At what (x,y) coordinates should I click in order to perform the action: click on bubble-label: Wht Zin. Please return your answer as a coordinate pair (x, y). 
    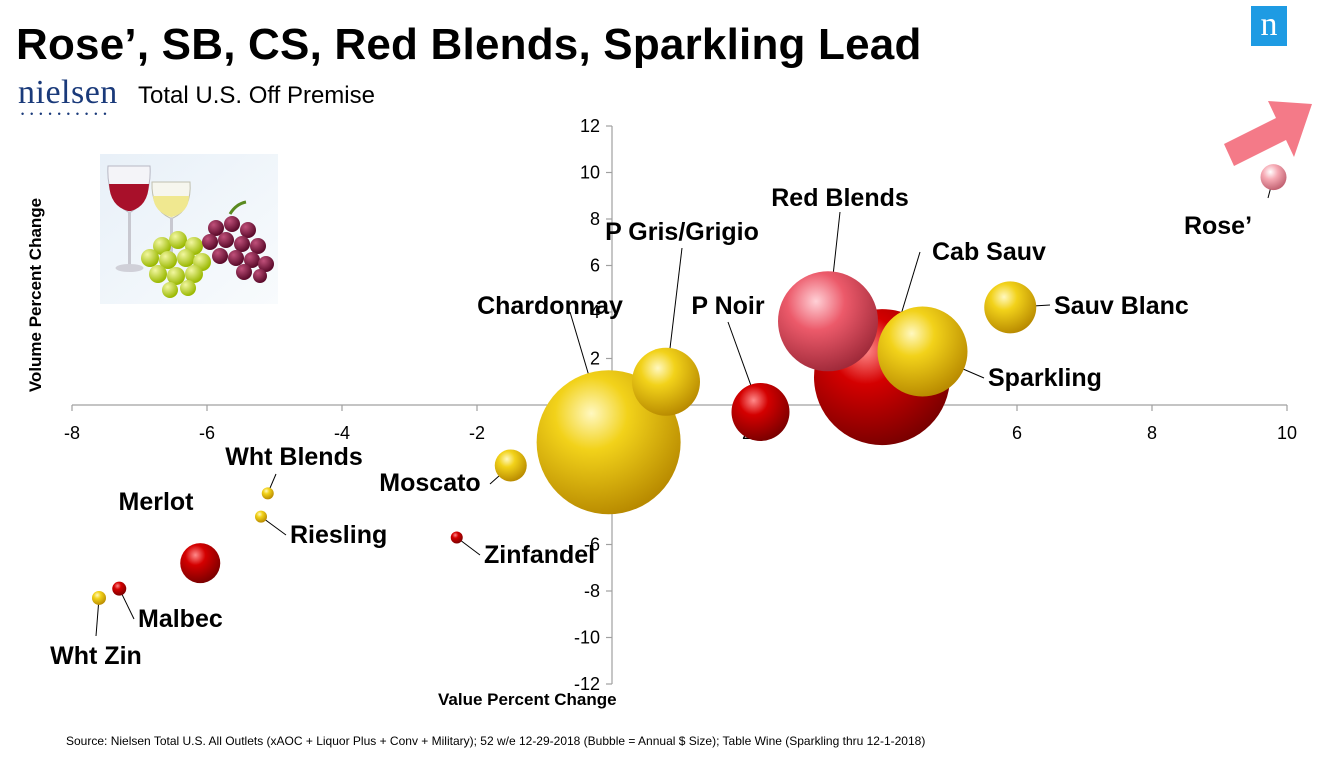
    Looking at the image, I should click on (96, 656).